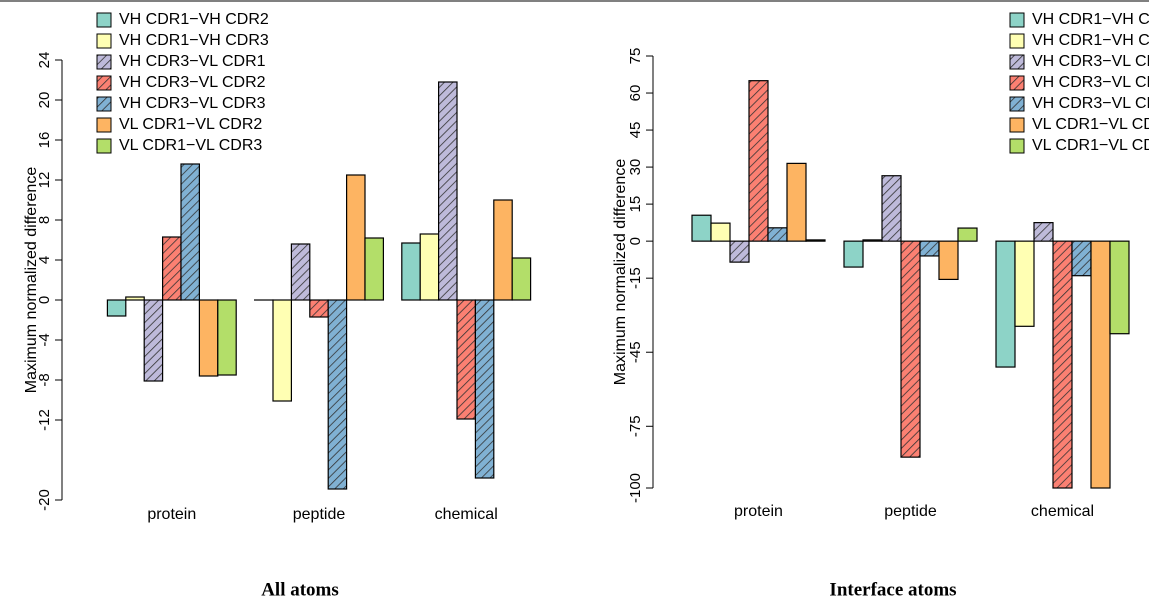  Describe the element at coordinates (44, 379) in the screenshot. I see `y-tick-label: -8` at that location.